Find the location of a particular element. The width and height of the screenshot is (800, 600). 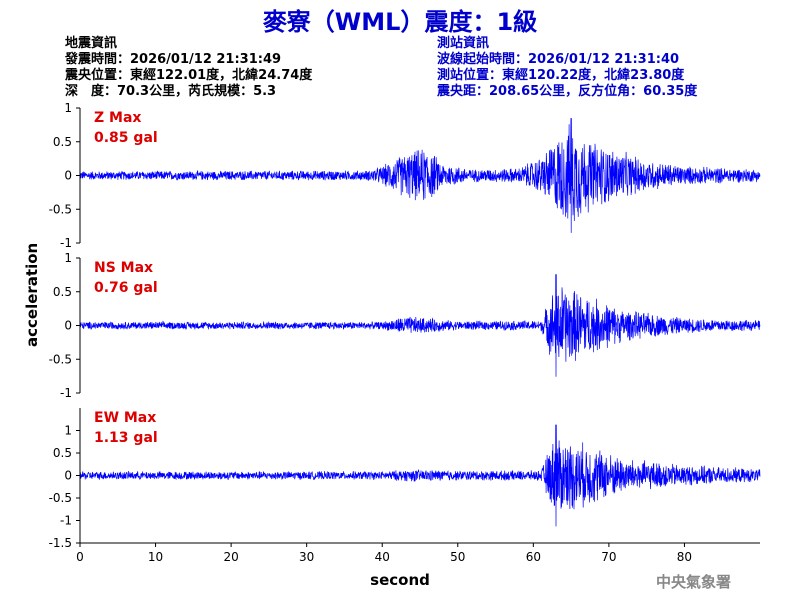

y-tick-label: -1.5 is located at coordinates (60, 543).